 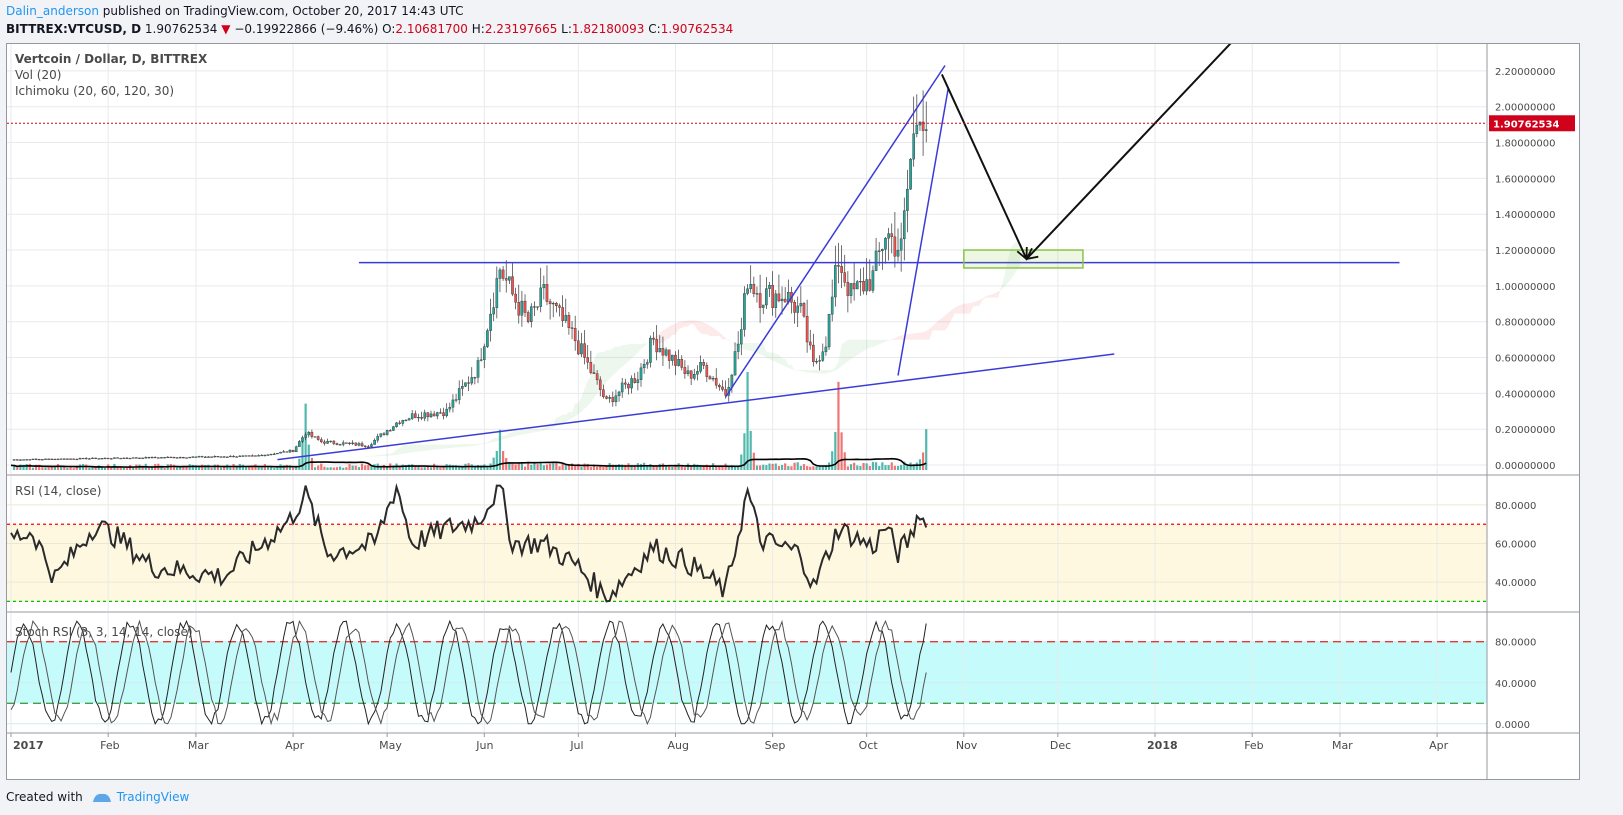 What do you see at coordinates (306, 29) in the screenshot?
I see `price-change: −0.19922866 (−9.46%)` at bounding box center [306, 29].